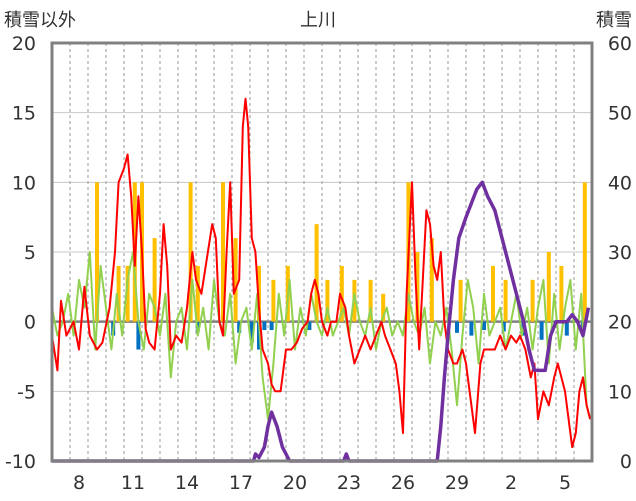 The width and height of the screenshot is (636, 501). What do you see at coordinates (511, 483) in the screenshot?
I see `x-tick-label: 2` at bounding box center [511, 483].